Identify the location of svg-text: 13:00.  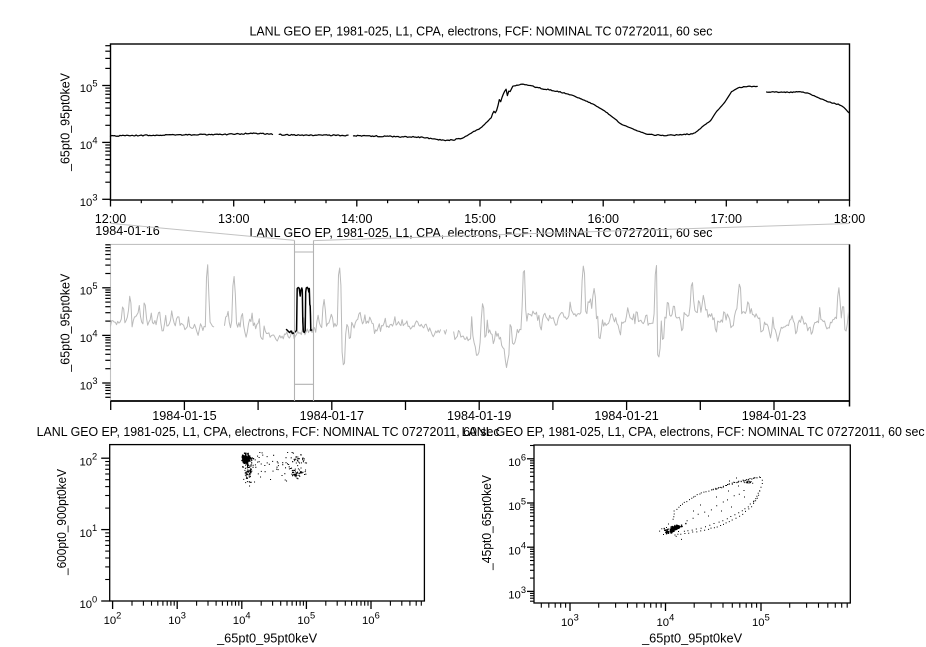
(234, 219).